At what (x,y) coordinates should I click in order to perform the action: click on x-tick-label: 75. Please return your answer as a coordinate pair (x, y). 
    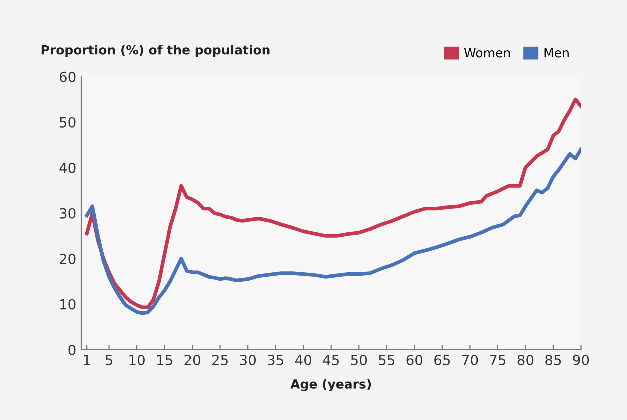
    Looking at the image, I should click on (498, 360).